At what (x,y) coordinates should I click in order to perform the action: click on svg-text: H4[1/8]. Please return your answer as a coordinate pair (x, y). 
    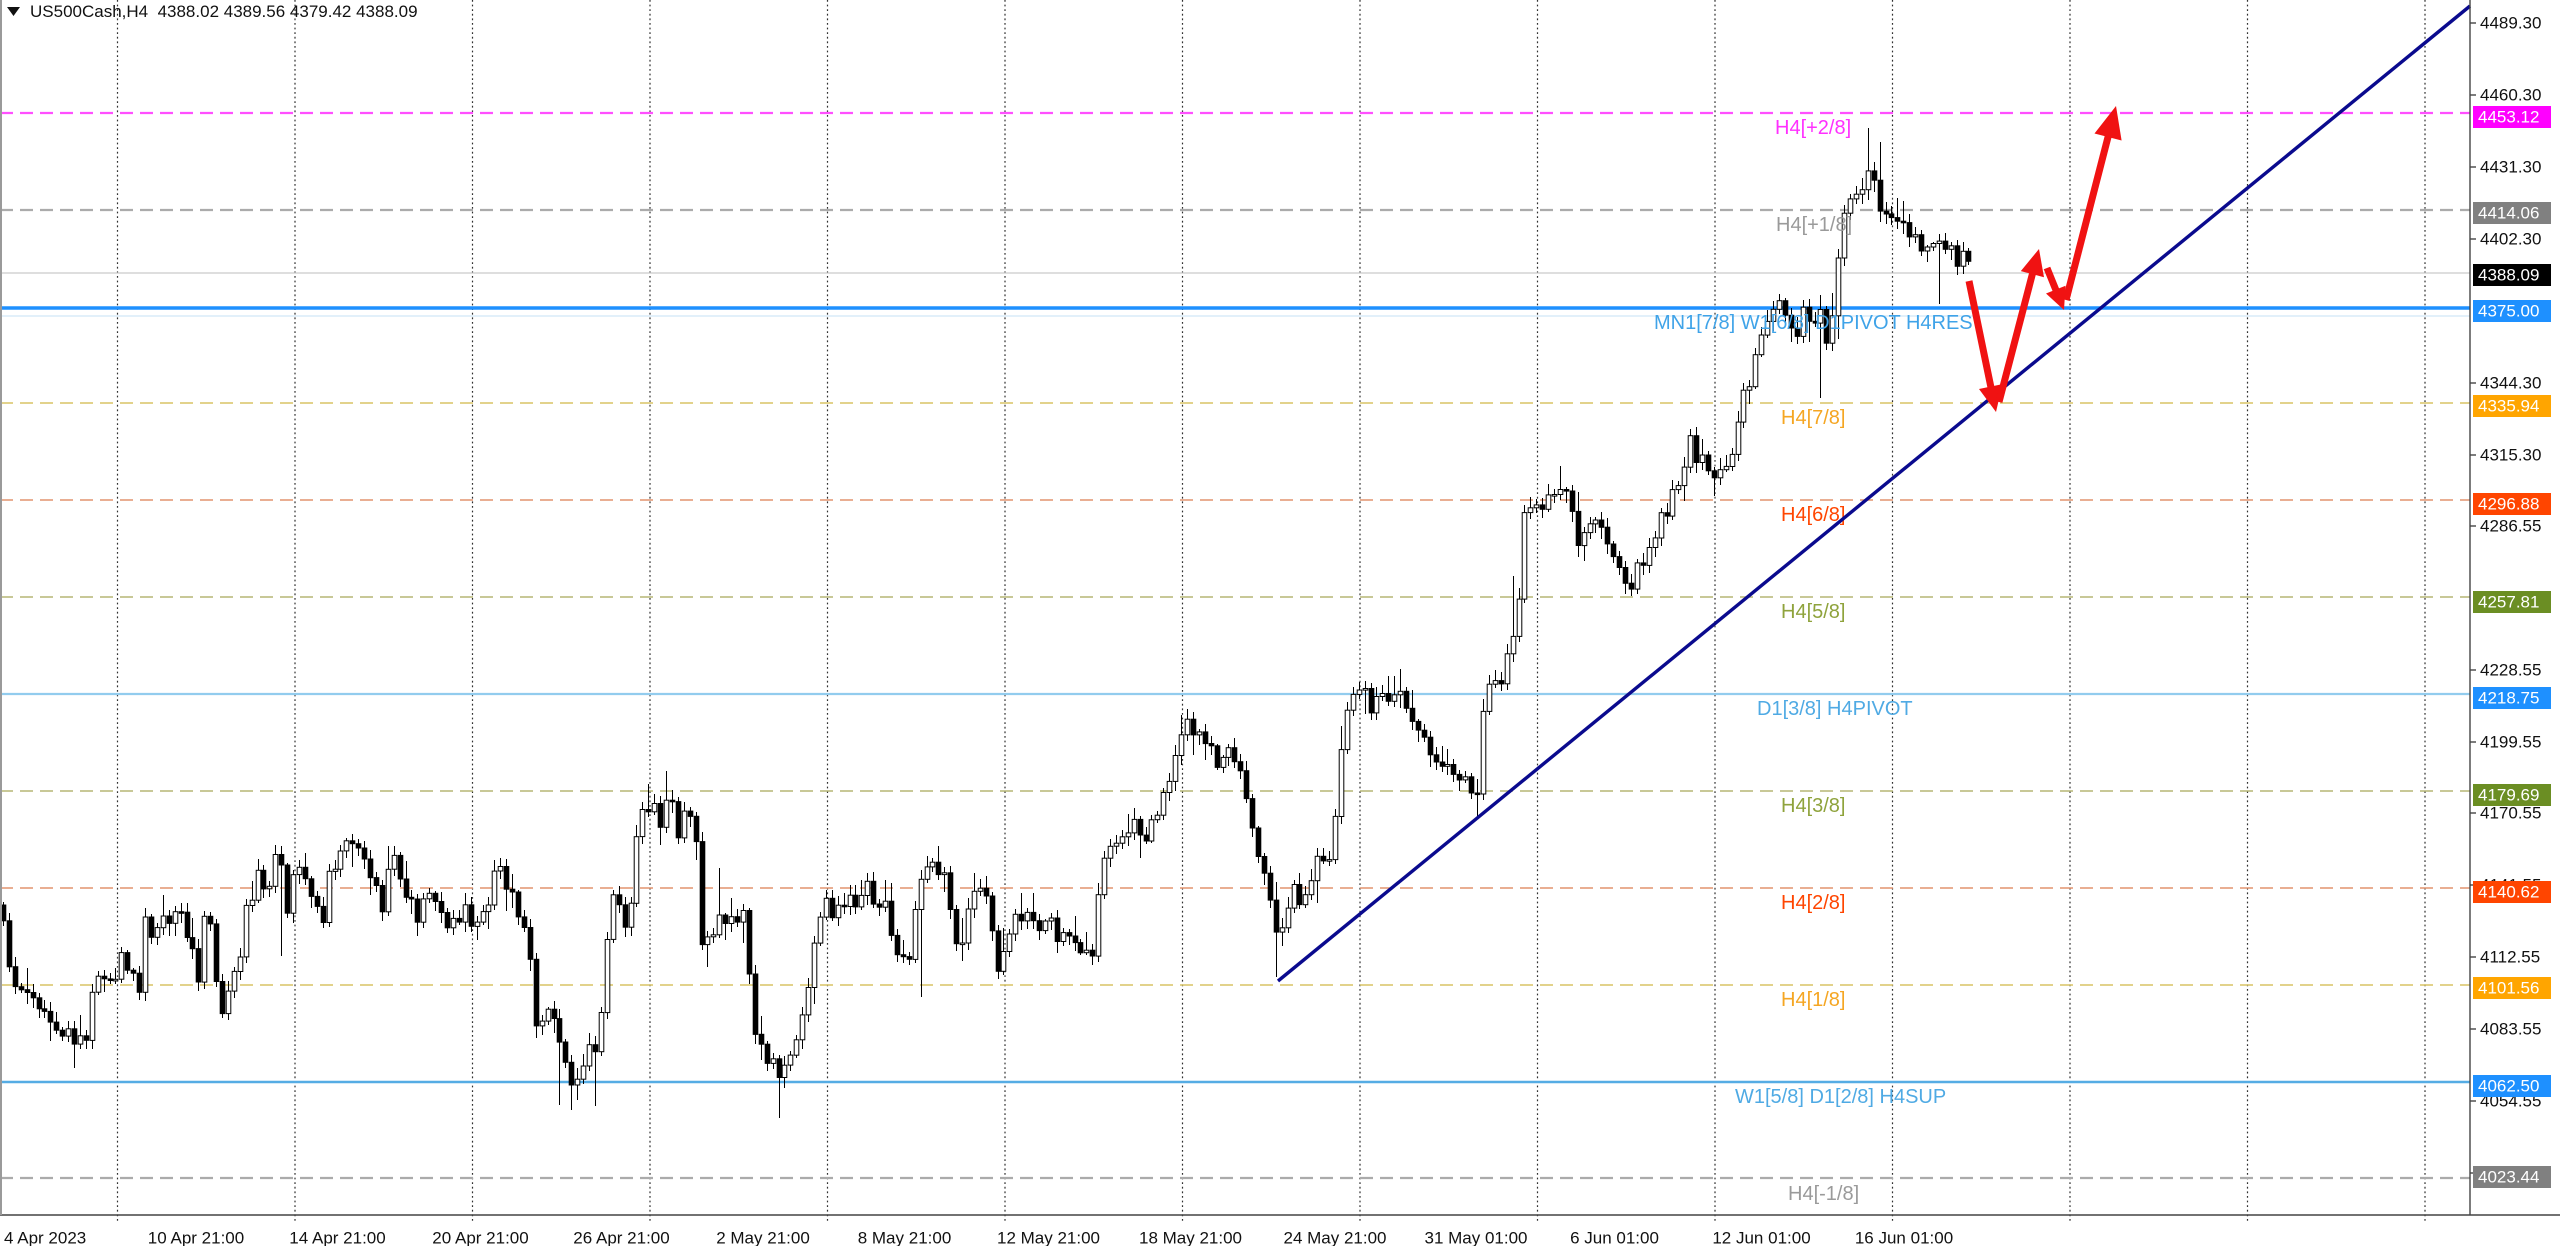
    Looking at the image, I should click on (1813, 1000).